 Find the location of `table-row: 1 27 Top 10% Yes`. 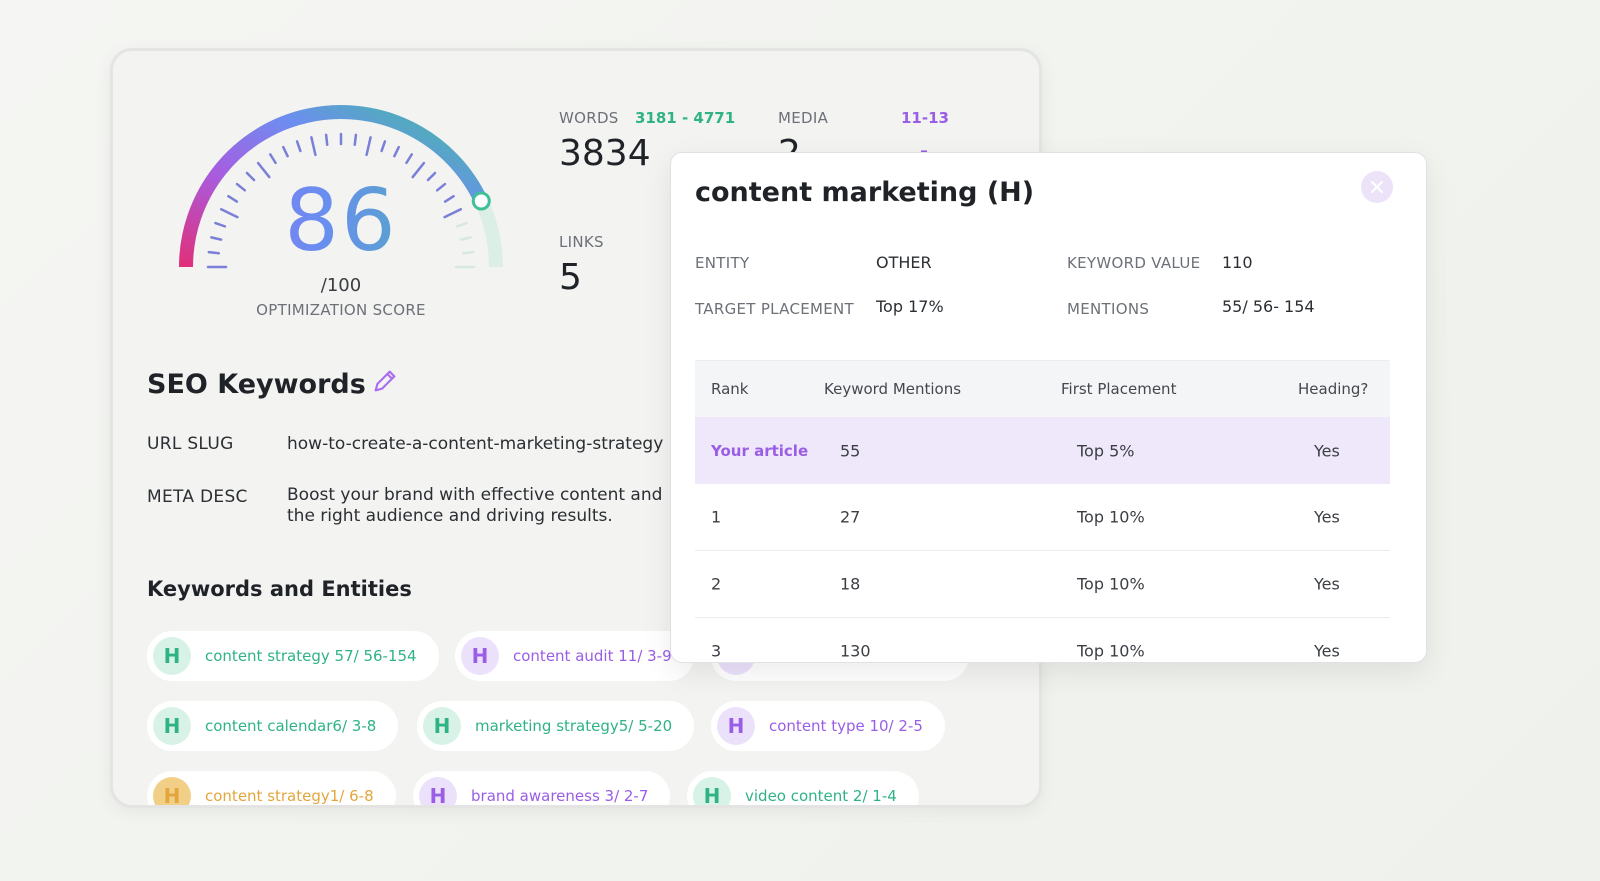

table-row: 1 27 Top 10% Yes is located at coordinates (1042, 517).